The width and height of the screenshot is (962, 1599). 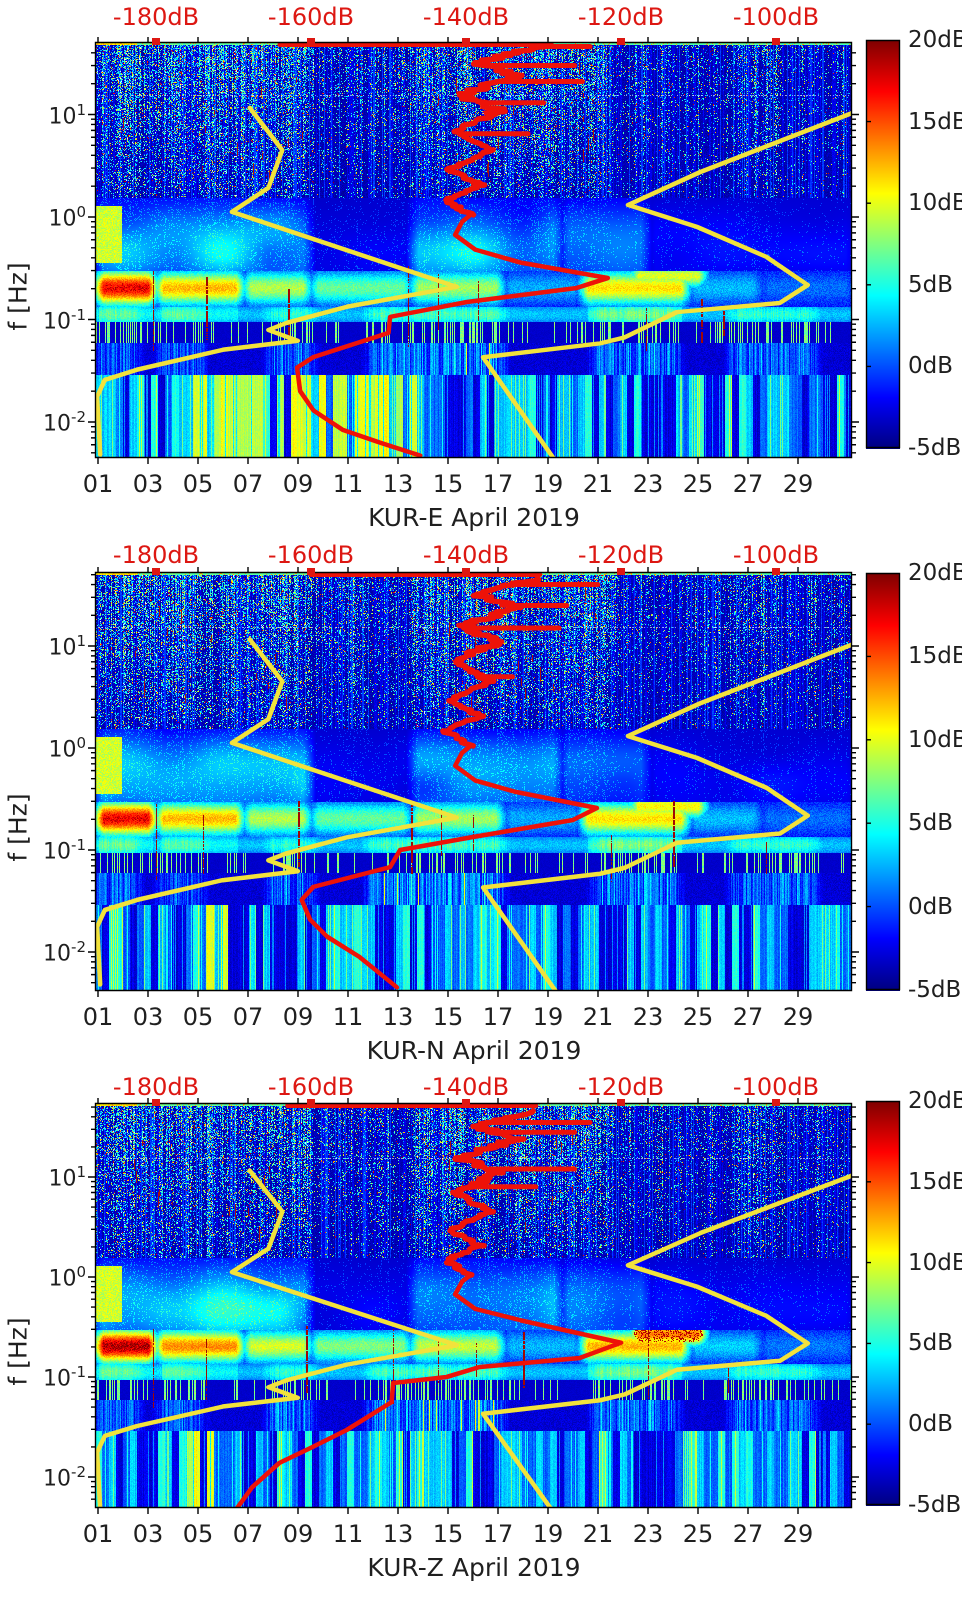 I want to click on y-tick-label: 101, so click(x=57, y=1177).